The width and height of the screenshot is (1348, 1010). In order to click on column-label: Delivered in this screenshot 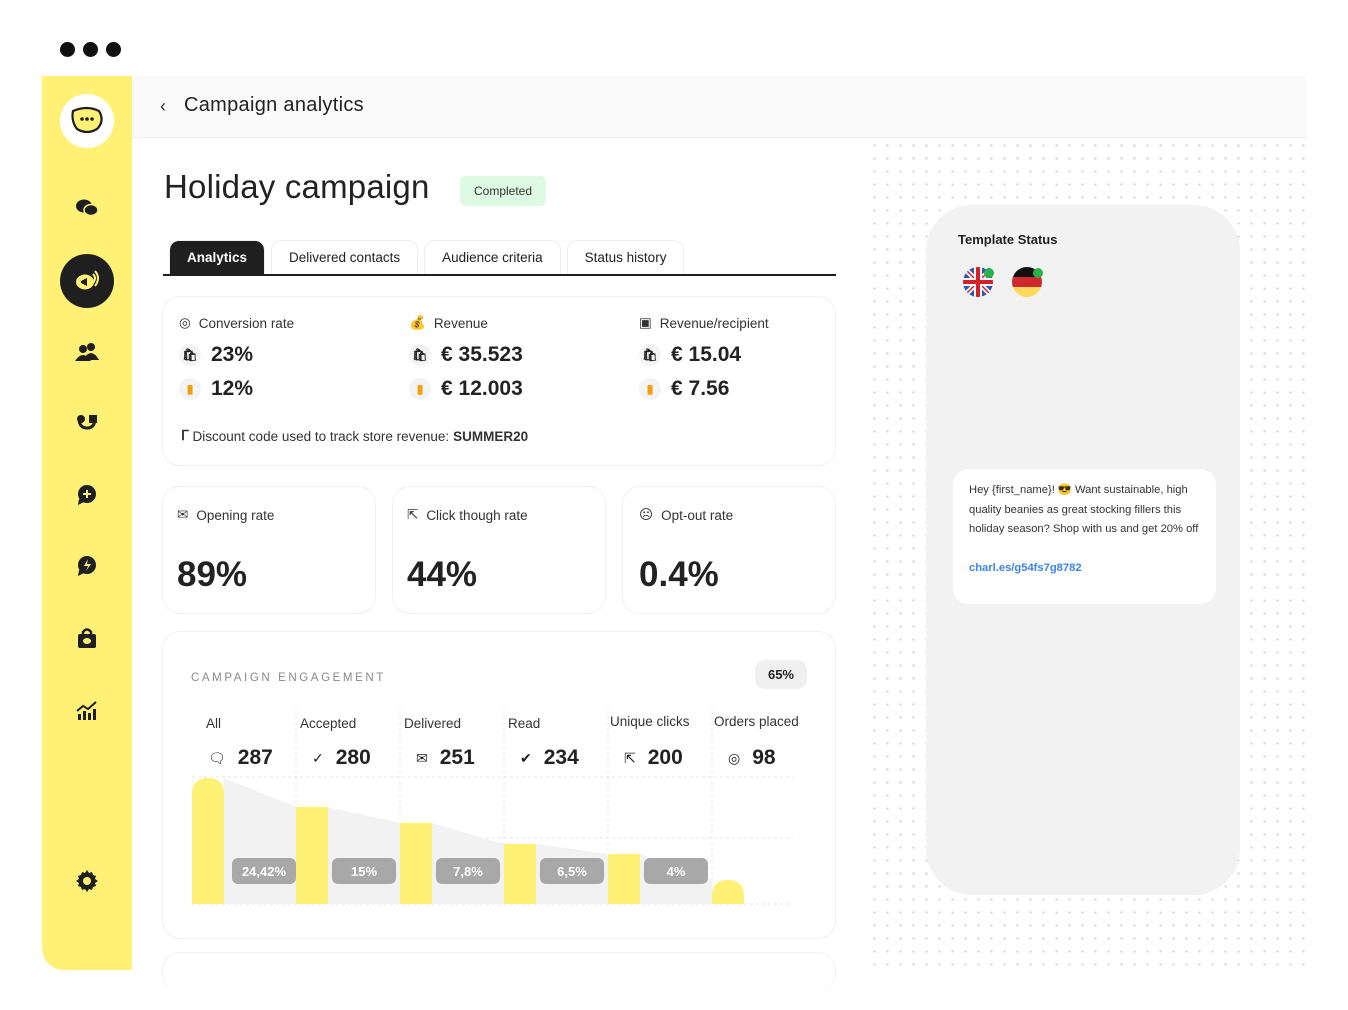, I will do `click(433, 723)`.